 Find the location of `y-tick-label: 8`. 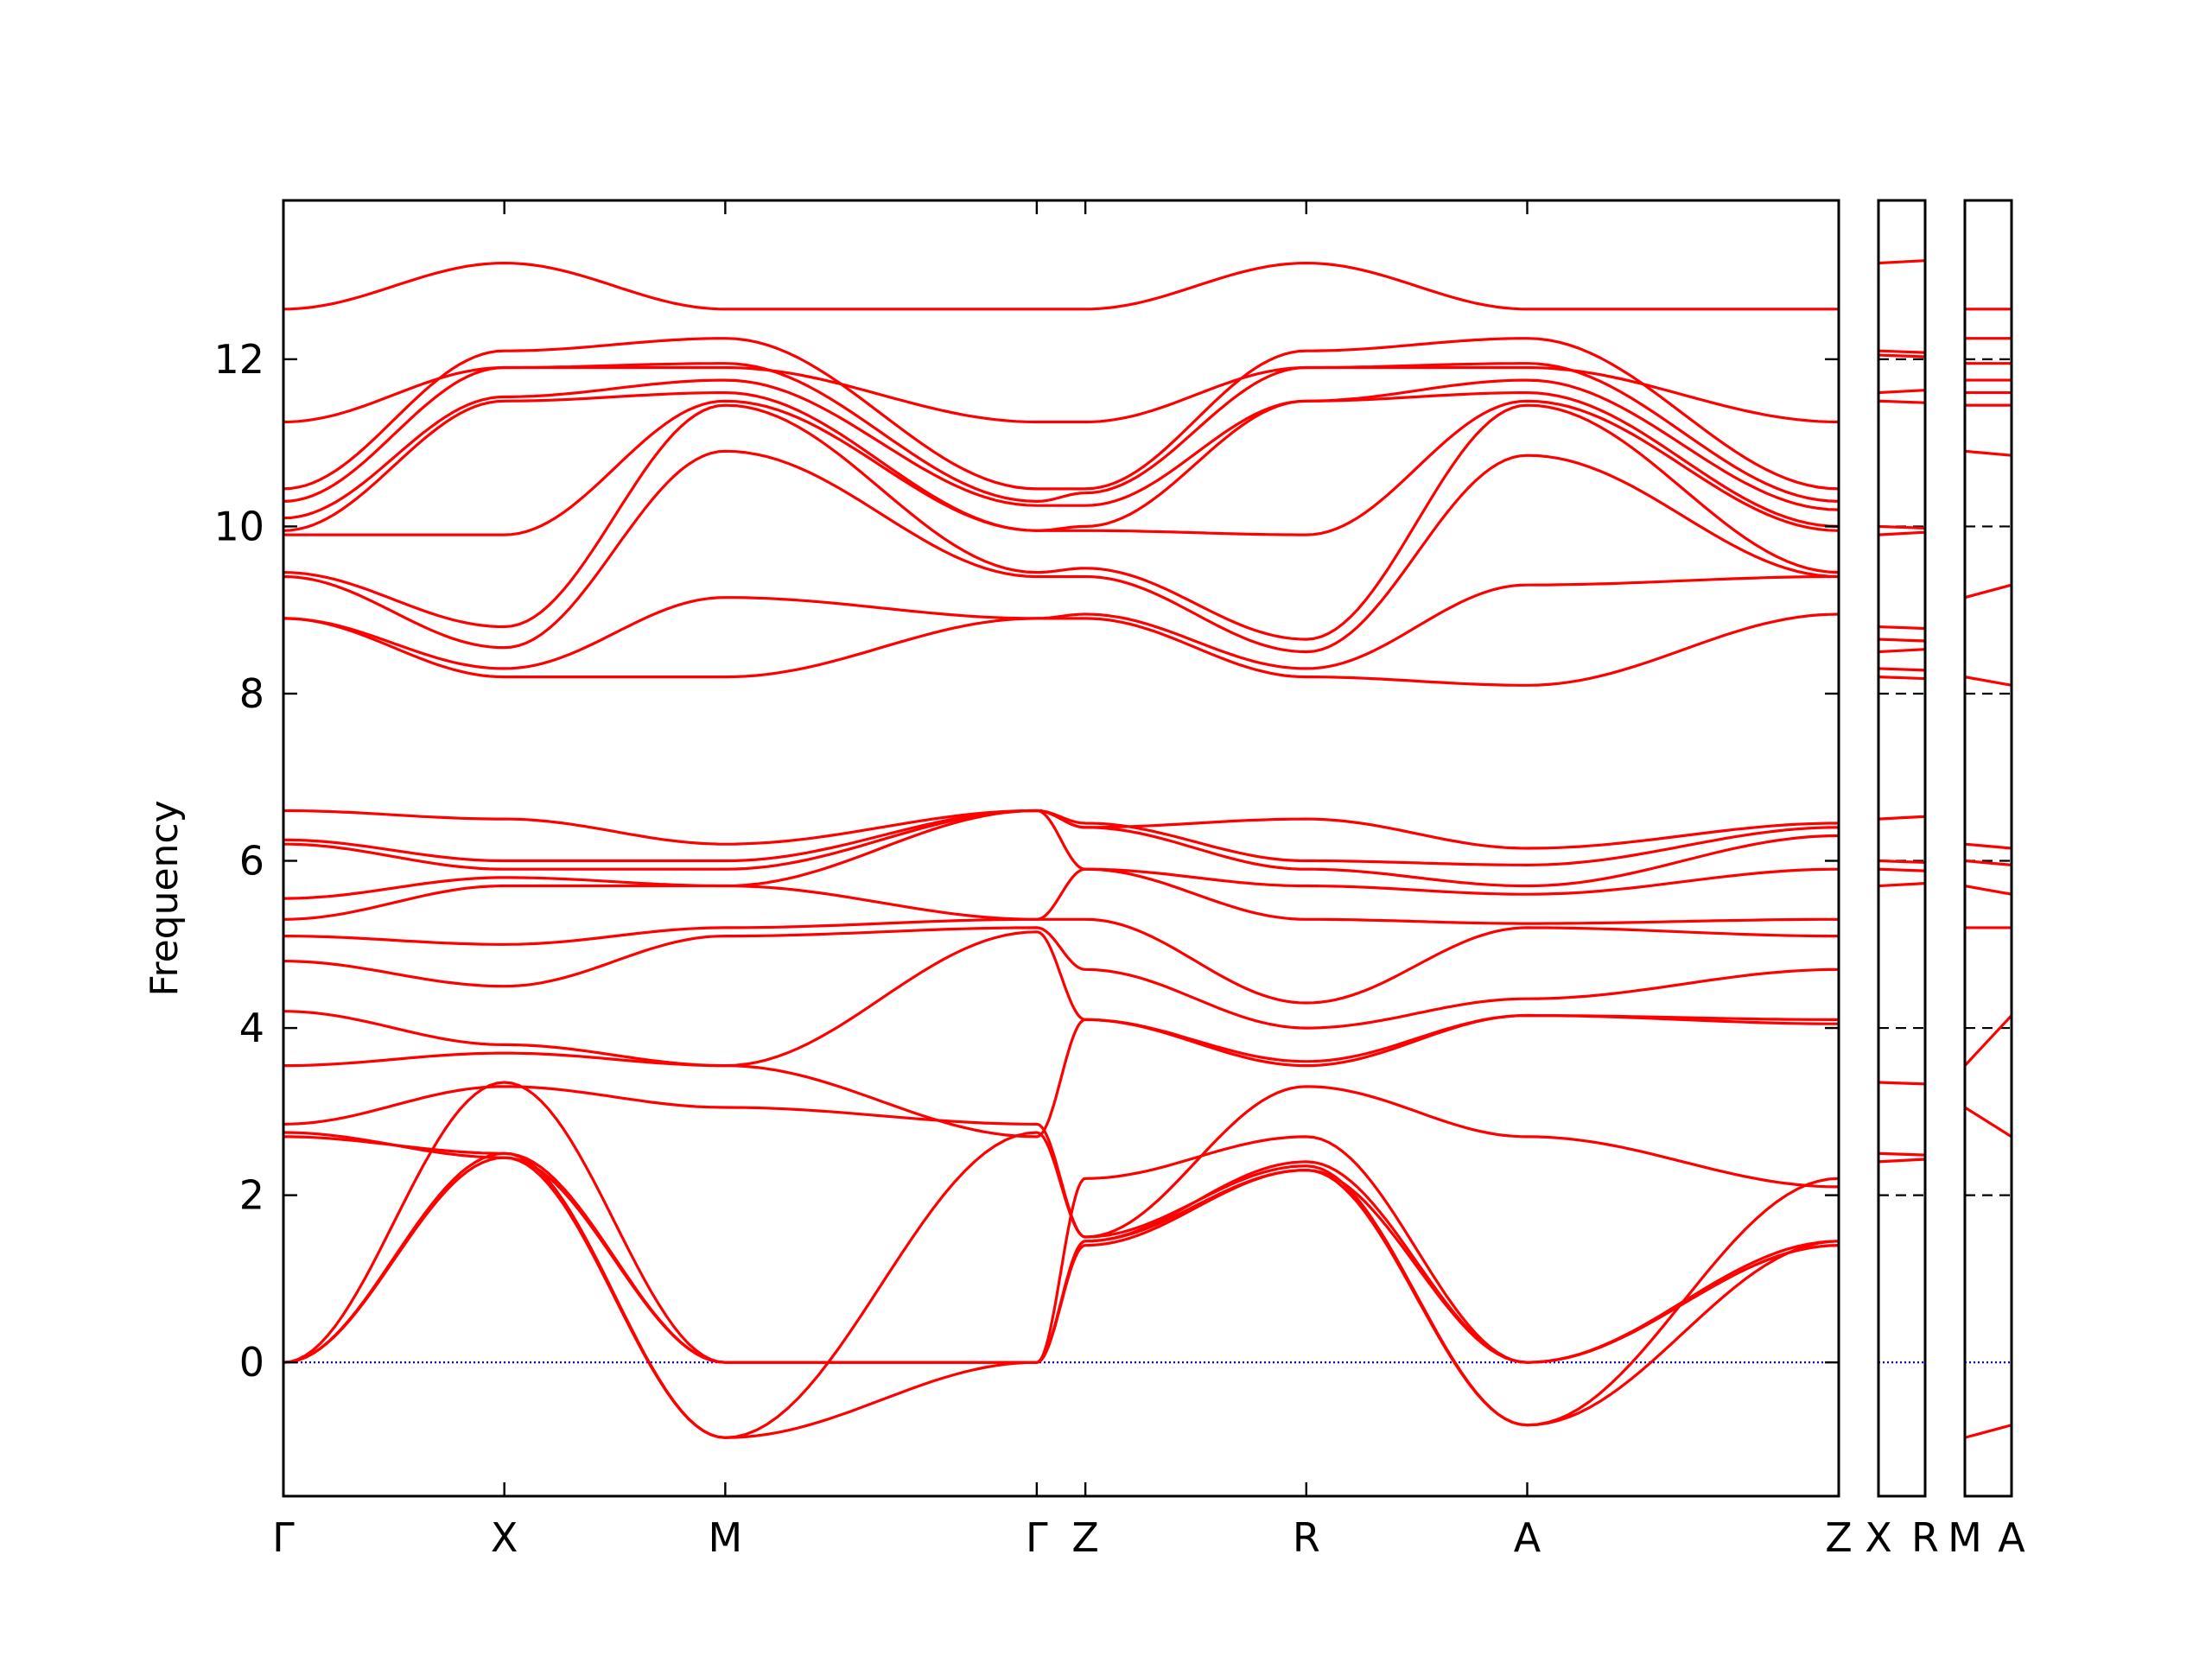

y-tick-label: 8 is located at coordinates (251, 693).